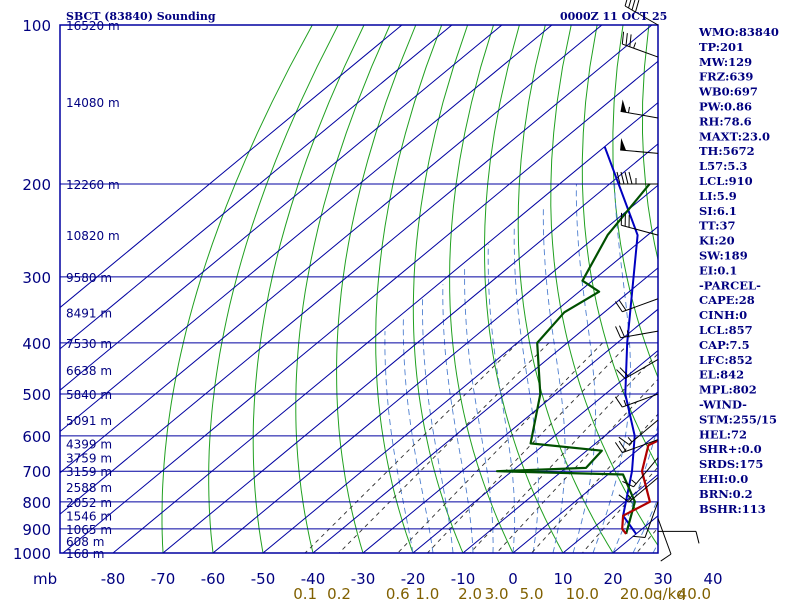  I want to click on height-label: 6638 m, so click(89, 371).